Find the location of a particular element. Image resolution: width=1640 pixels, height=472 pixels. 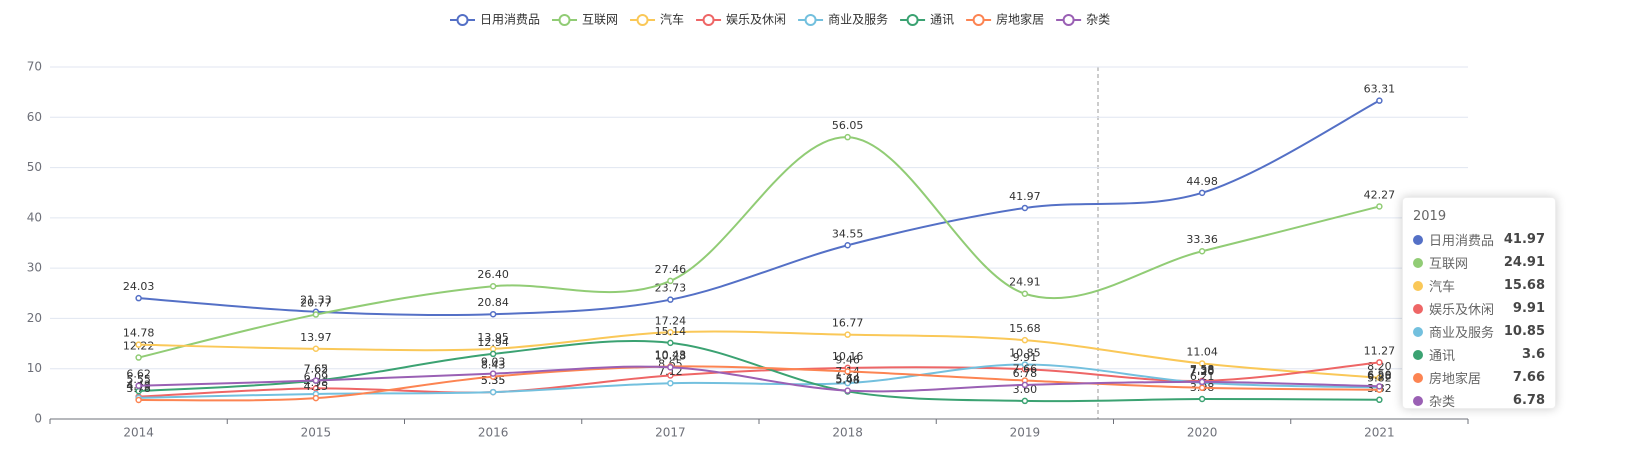

legend-item: 通讯 is located at coordinates (927, 20).